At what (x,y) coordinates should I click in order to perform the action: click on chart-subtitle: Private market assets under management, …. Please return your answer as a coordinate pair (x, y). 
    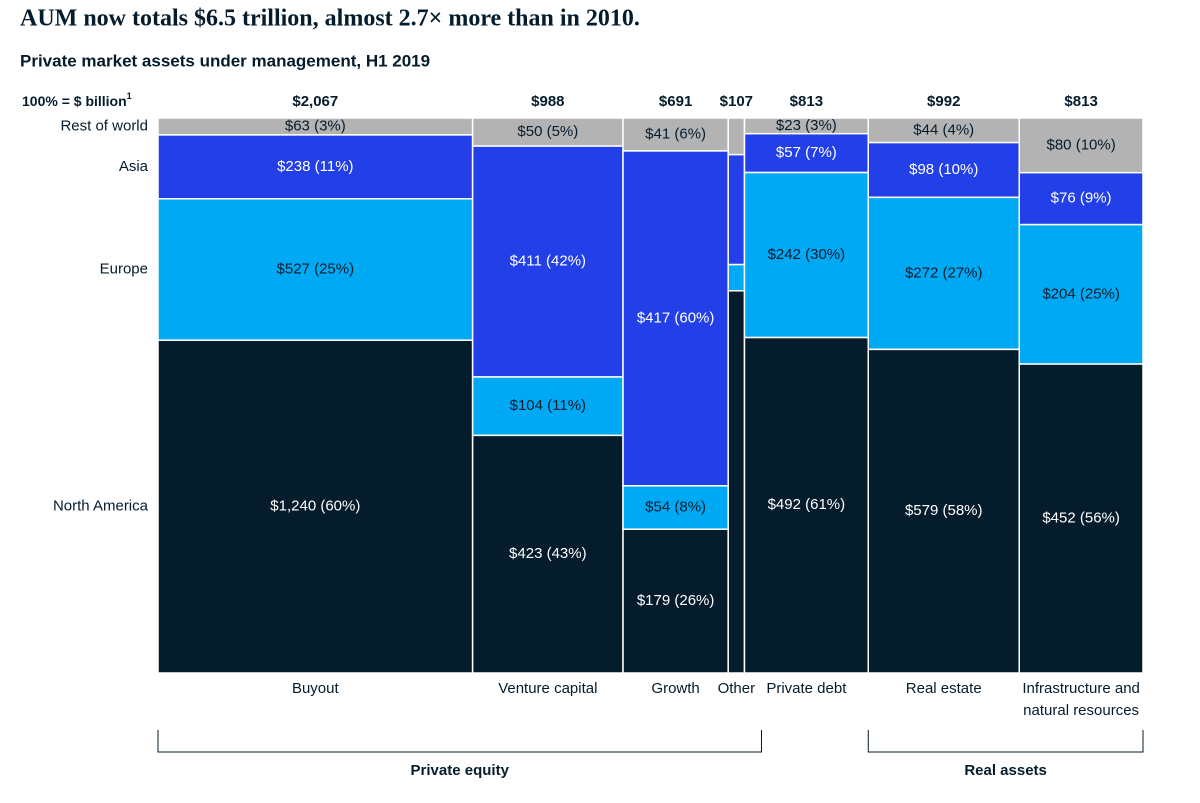
    Looking at the image, I should click on (225, 60).